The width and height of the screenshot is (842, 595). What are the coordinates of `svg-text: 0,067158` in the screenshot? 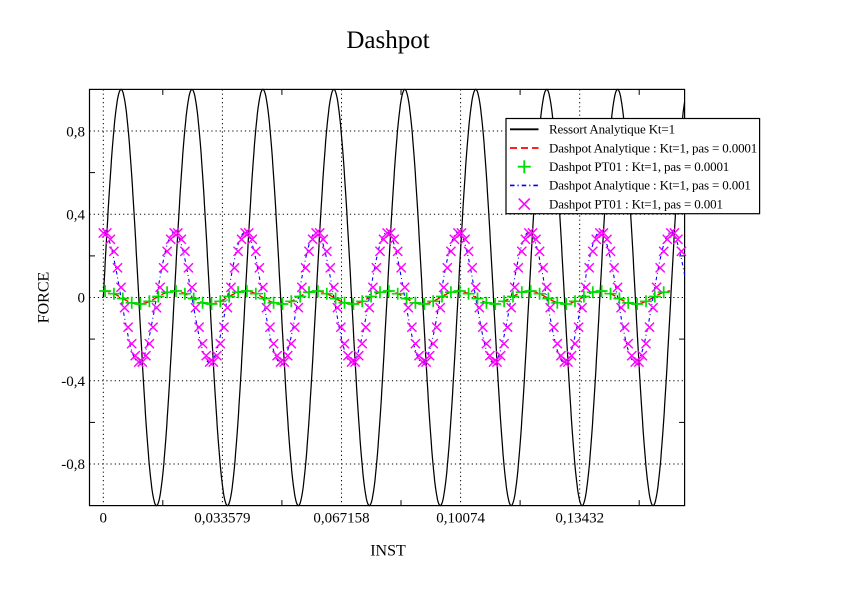 It's located at (341, 519).